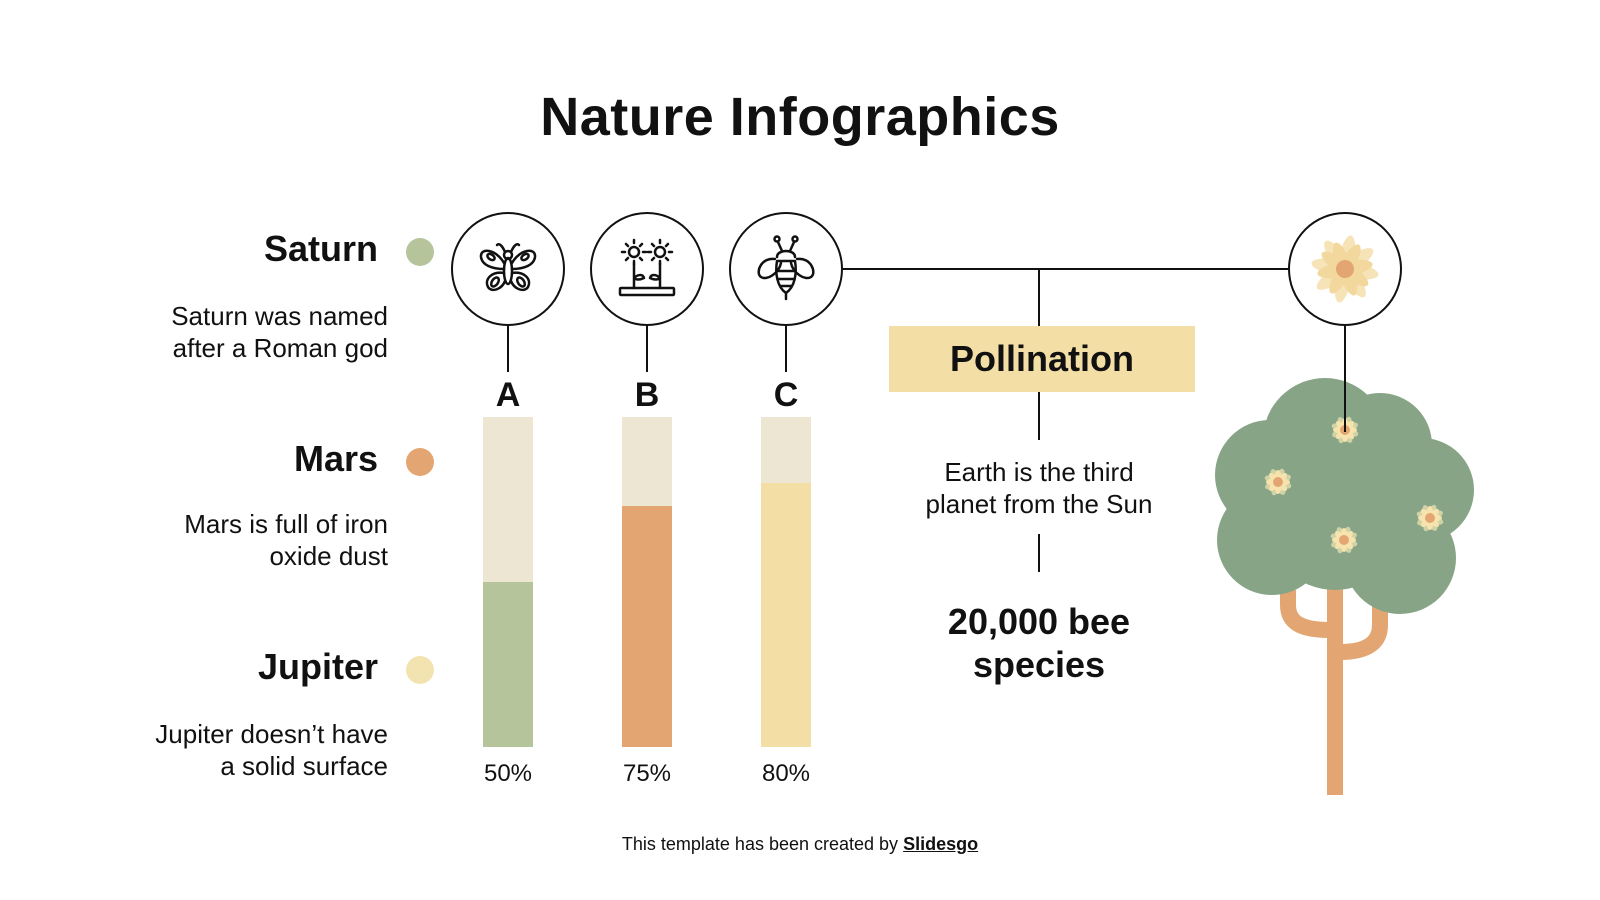 This screenshot has height=900, width=1600. What do you see at coordinates (320, 248) in the screenshot?
I see `legend-name-saturn: Saturn` at bounding box center [320, 248].